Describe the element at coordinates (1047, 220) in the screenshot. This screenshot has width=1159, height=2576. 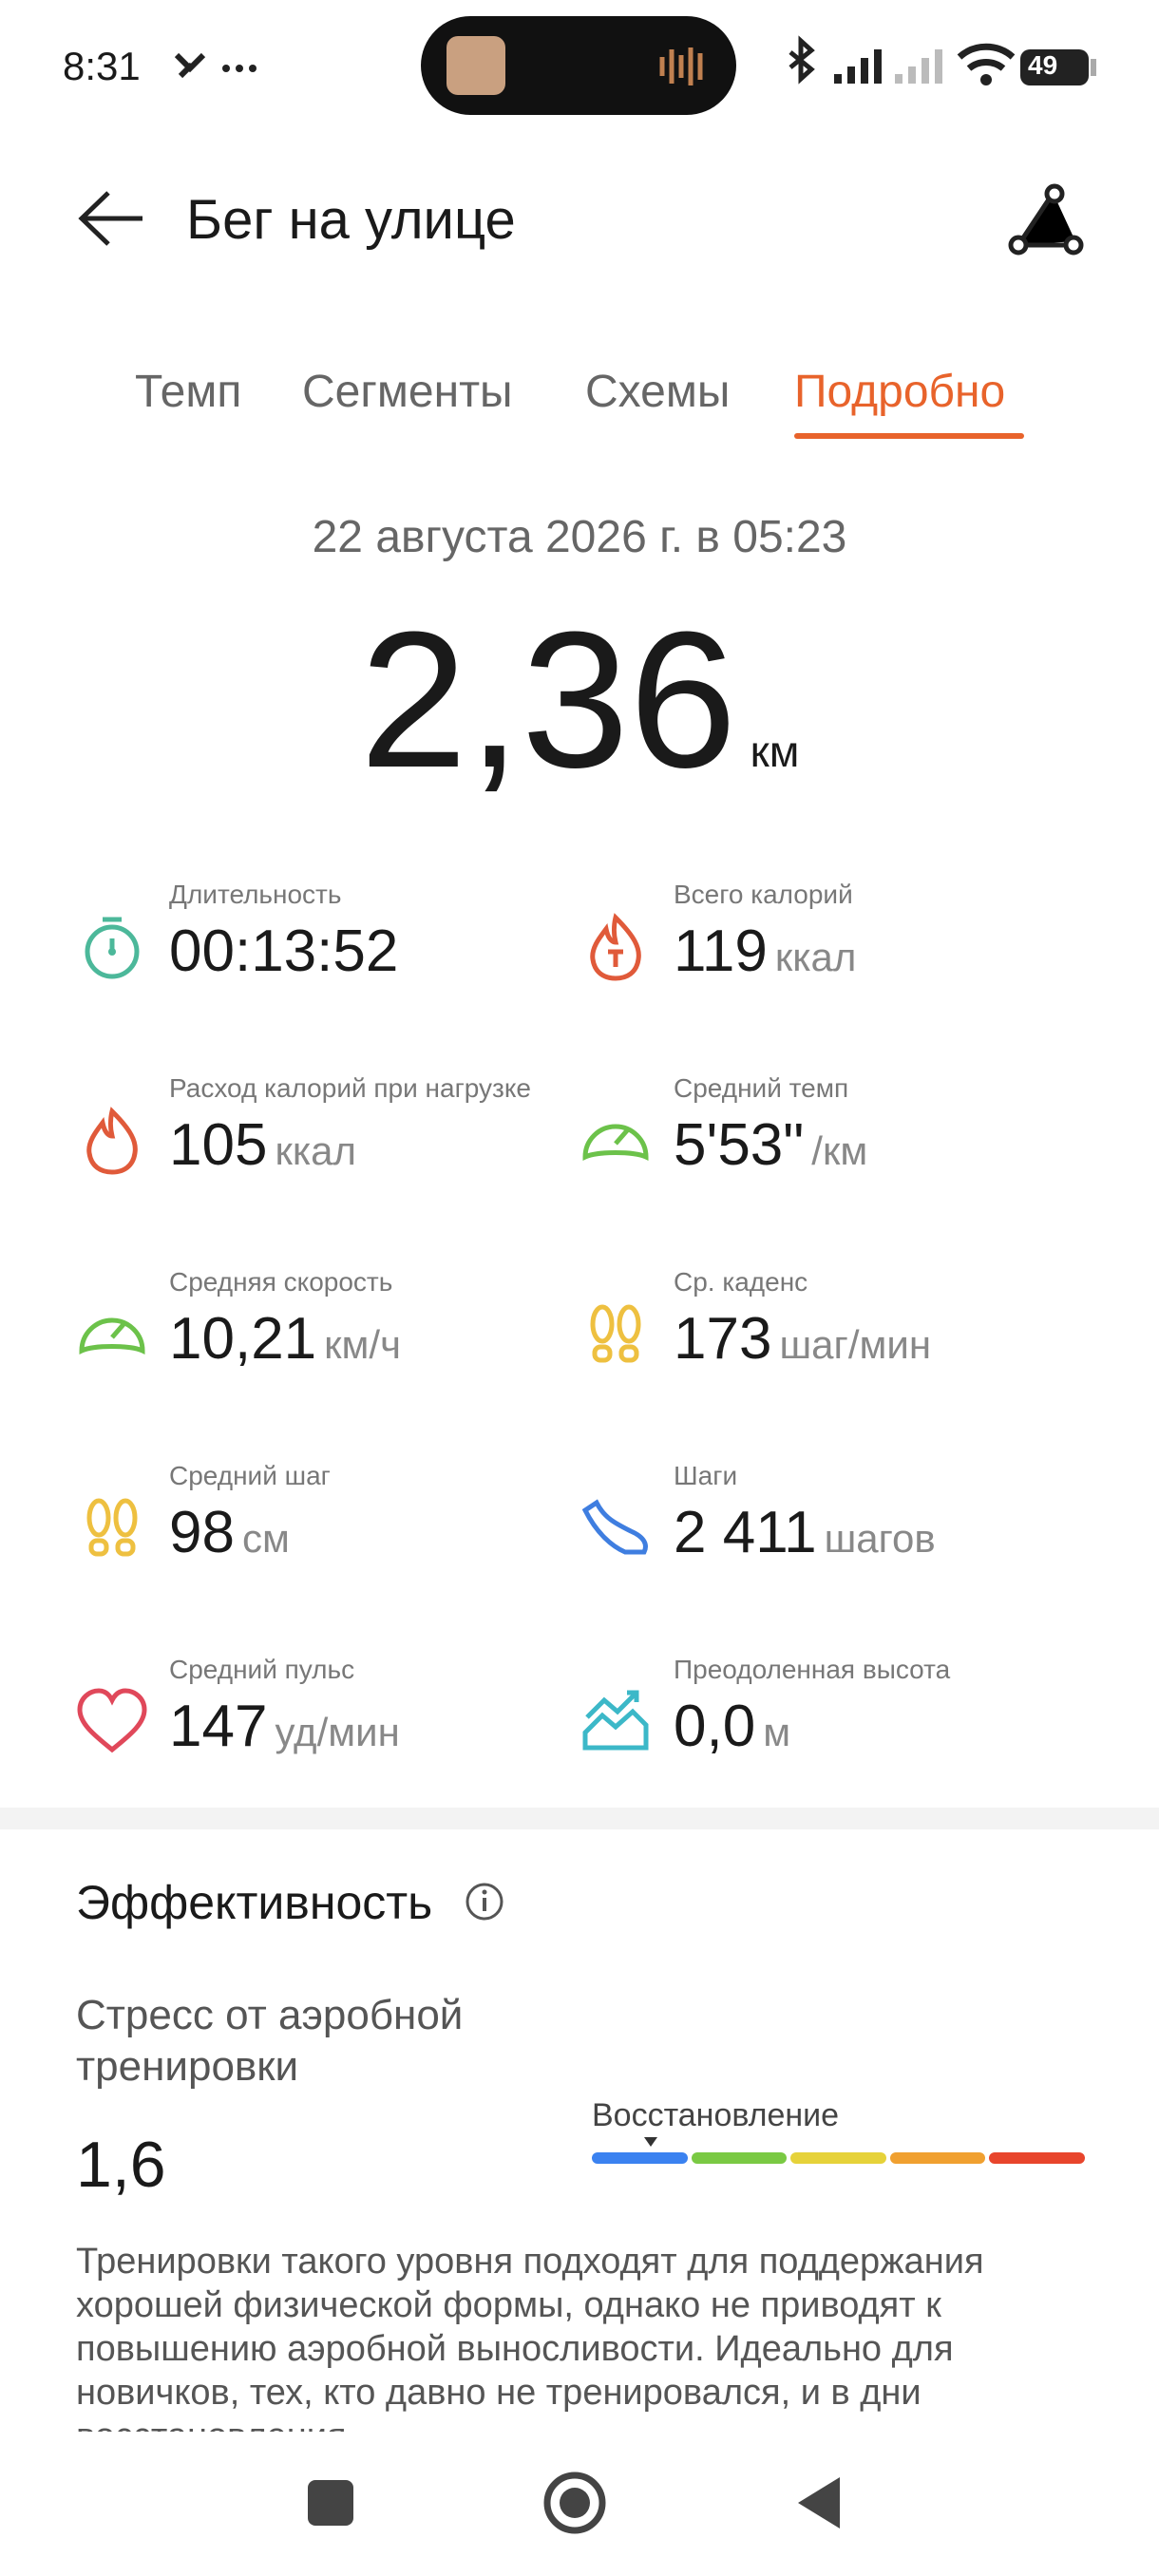
I see `route-button` at that location.